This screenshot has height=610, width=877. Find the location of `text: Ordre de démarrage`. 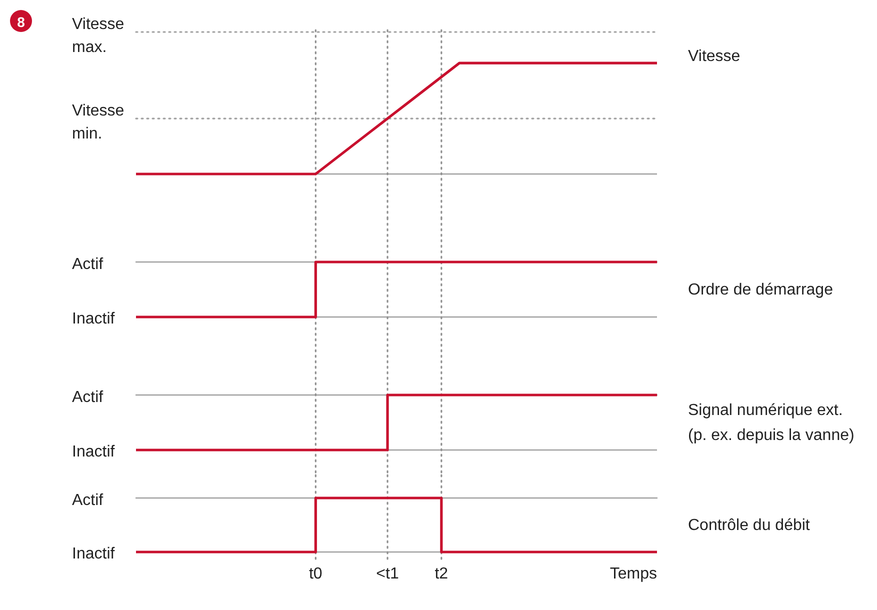

text: Ordre de démarrage is located at coordinates (761, 289).